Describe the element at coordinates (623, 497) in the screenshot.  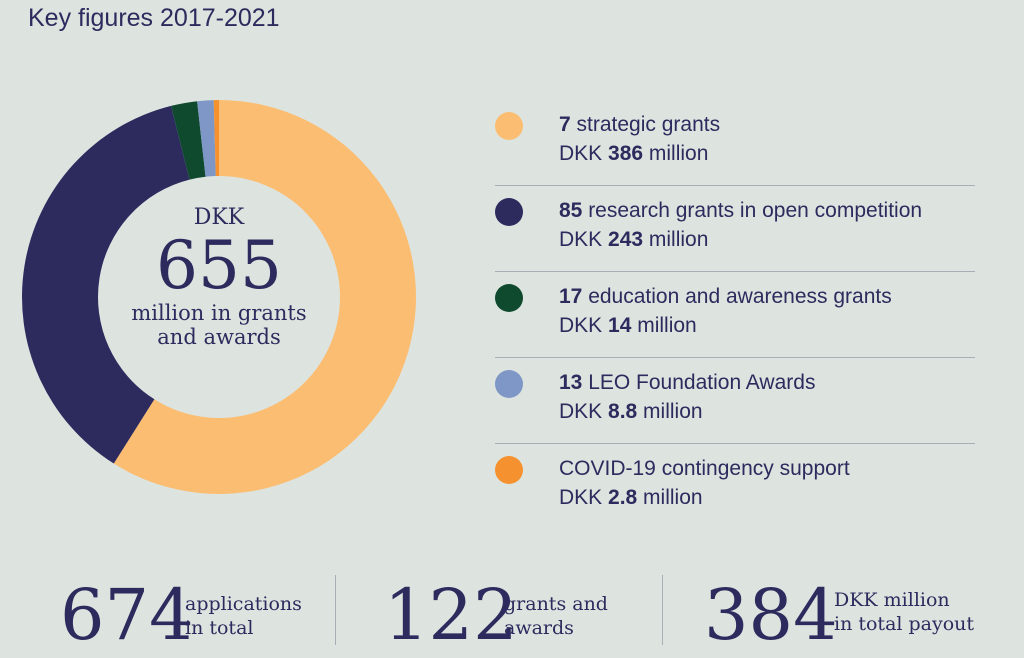
I see `legend-amount: 2.8` at that location.